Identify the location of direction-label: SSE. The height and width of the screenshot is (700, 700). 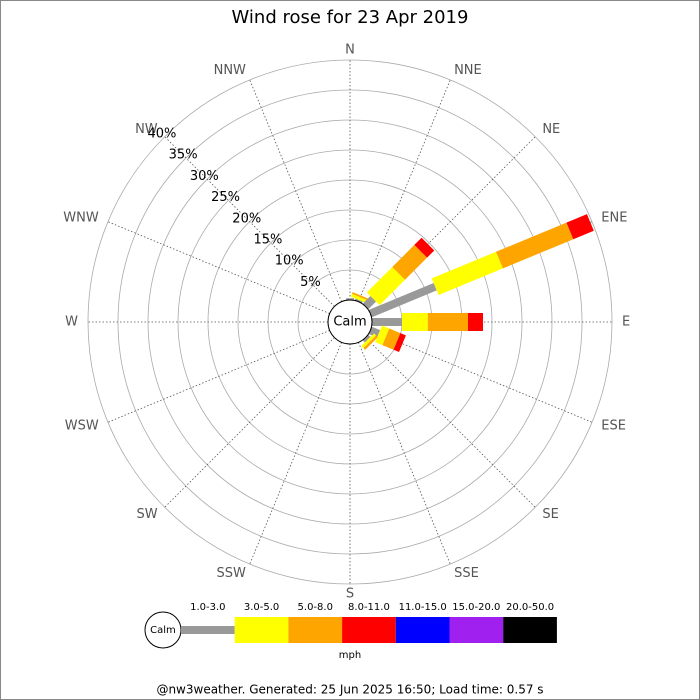
(466, 573).